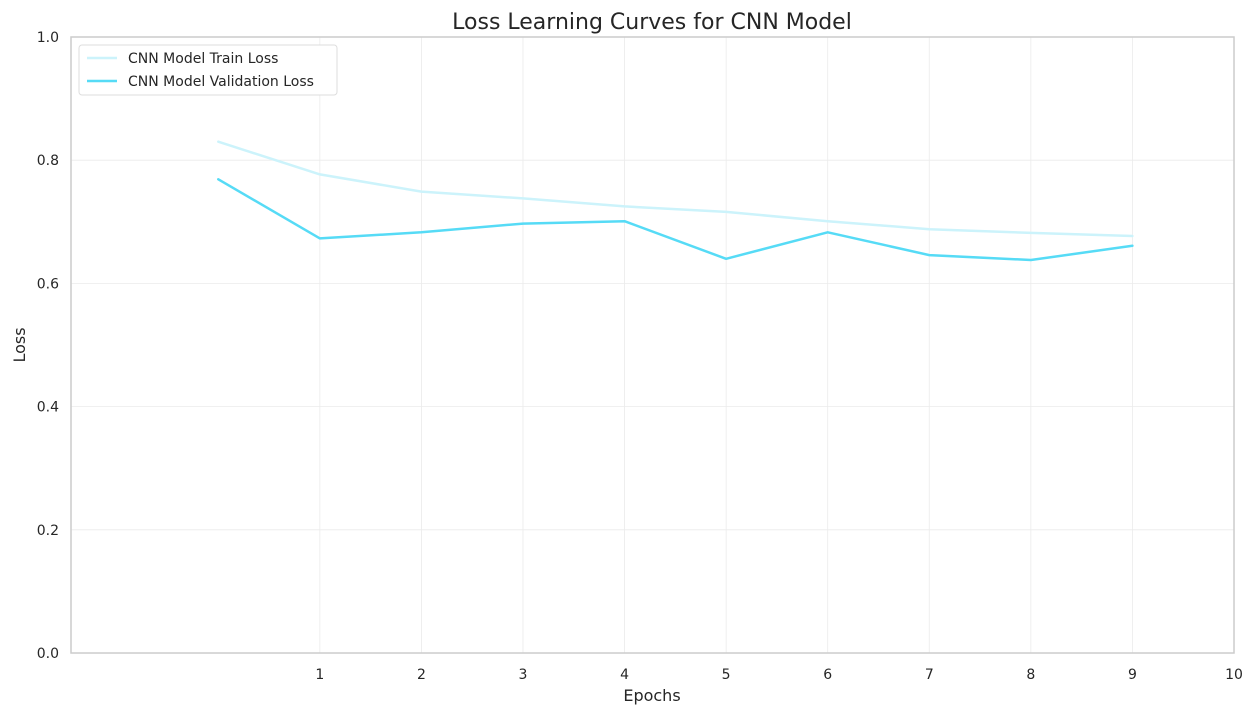 The width and height of the screenshot is (1253, 715). What do you see at coordinates (421, 675) in the screenshot?
I see `x-tick-label: 2` at bounding box center [421, 675].